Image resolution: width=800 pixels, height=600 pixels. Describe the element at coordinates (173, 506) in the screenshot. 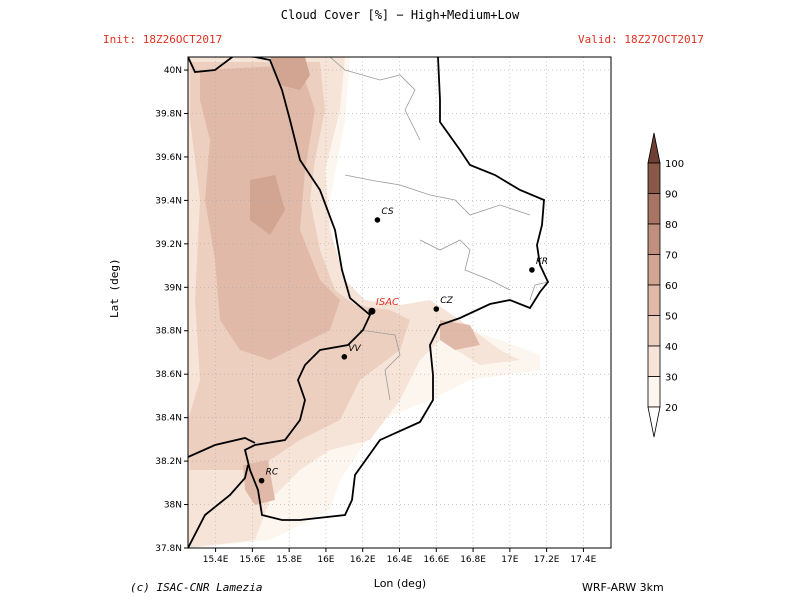

I see `y-tick-label: 38N` at that location.